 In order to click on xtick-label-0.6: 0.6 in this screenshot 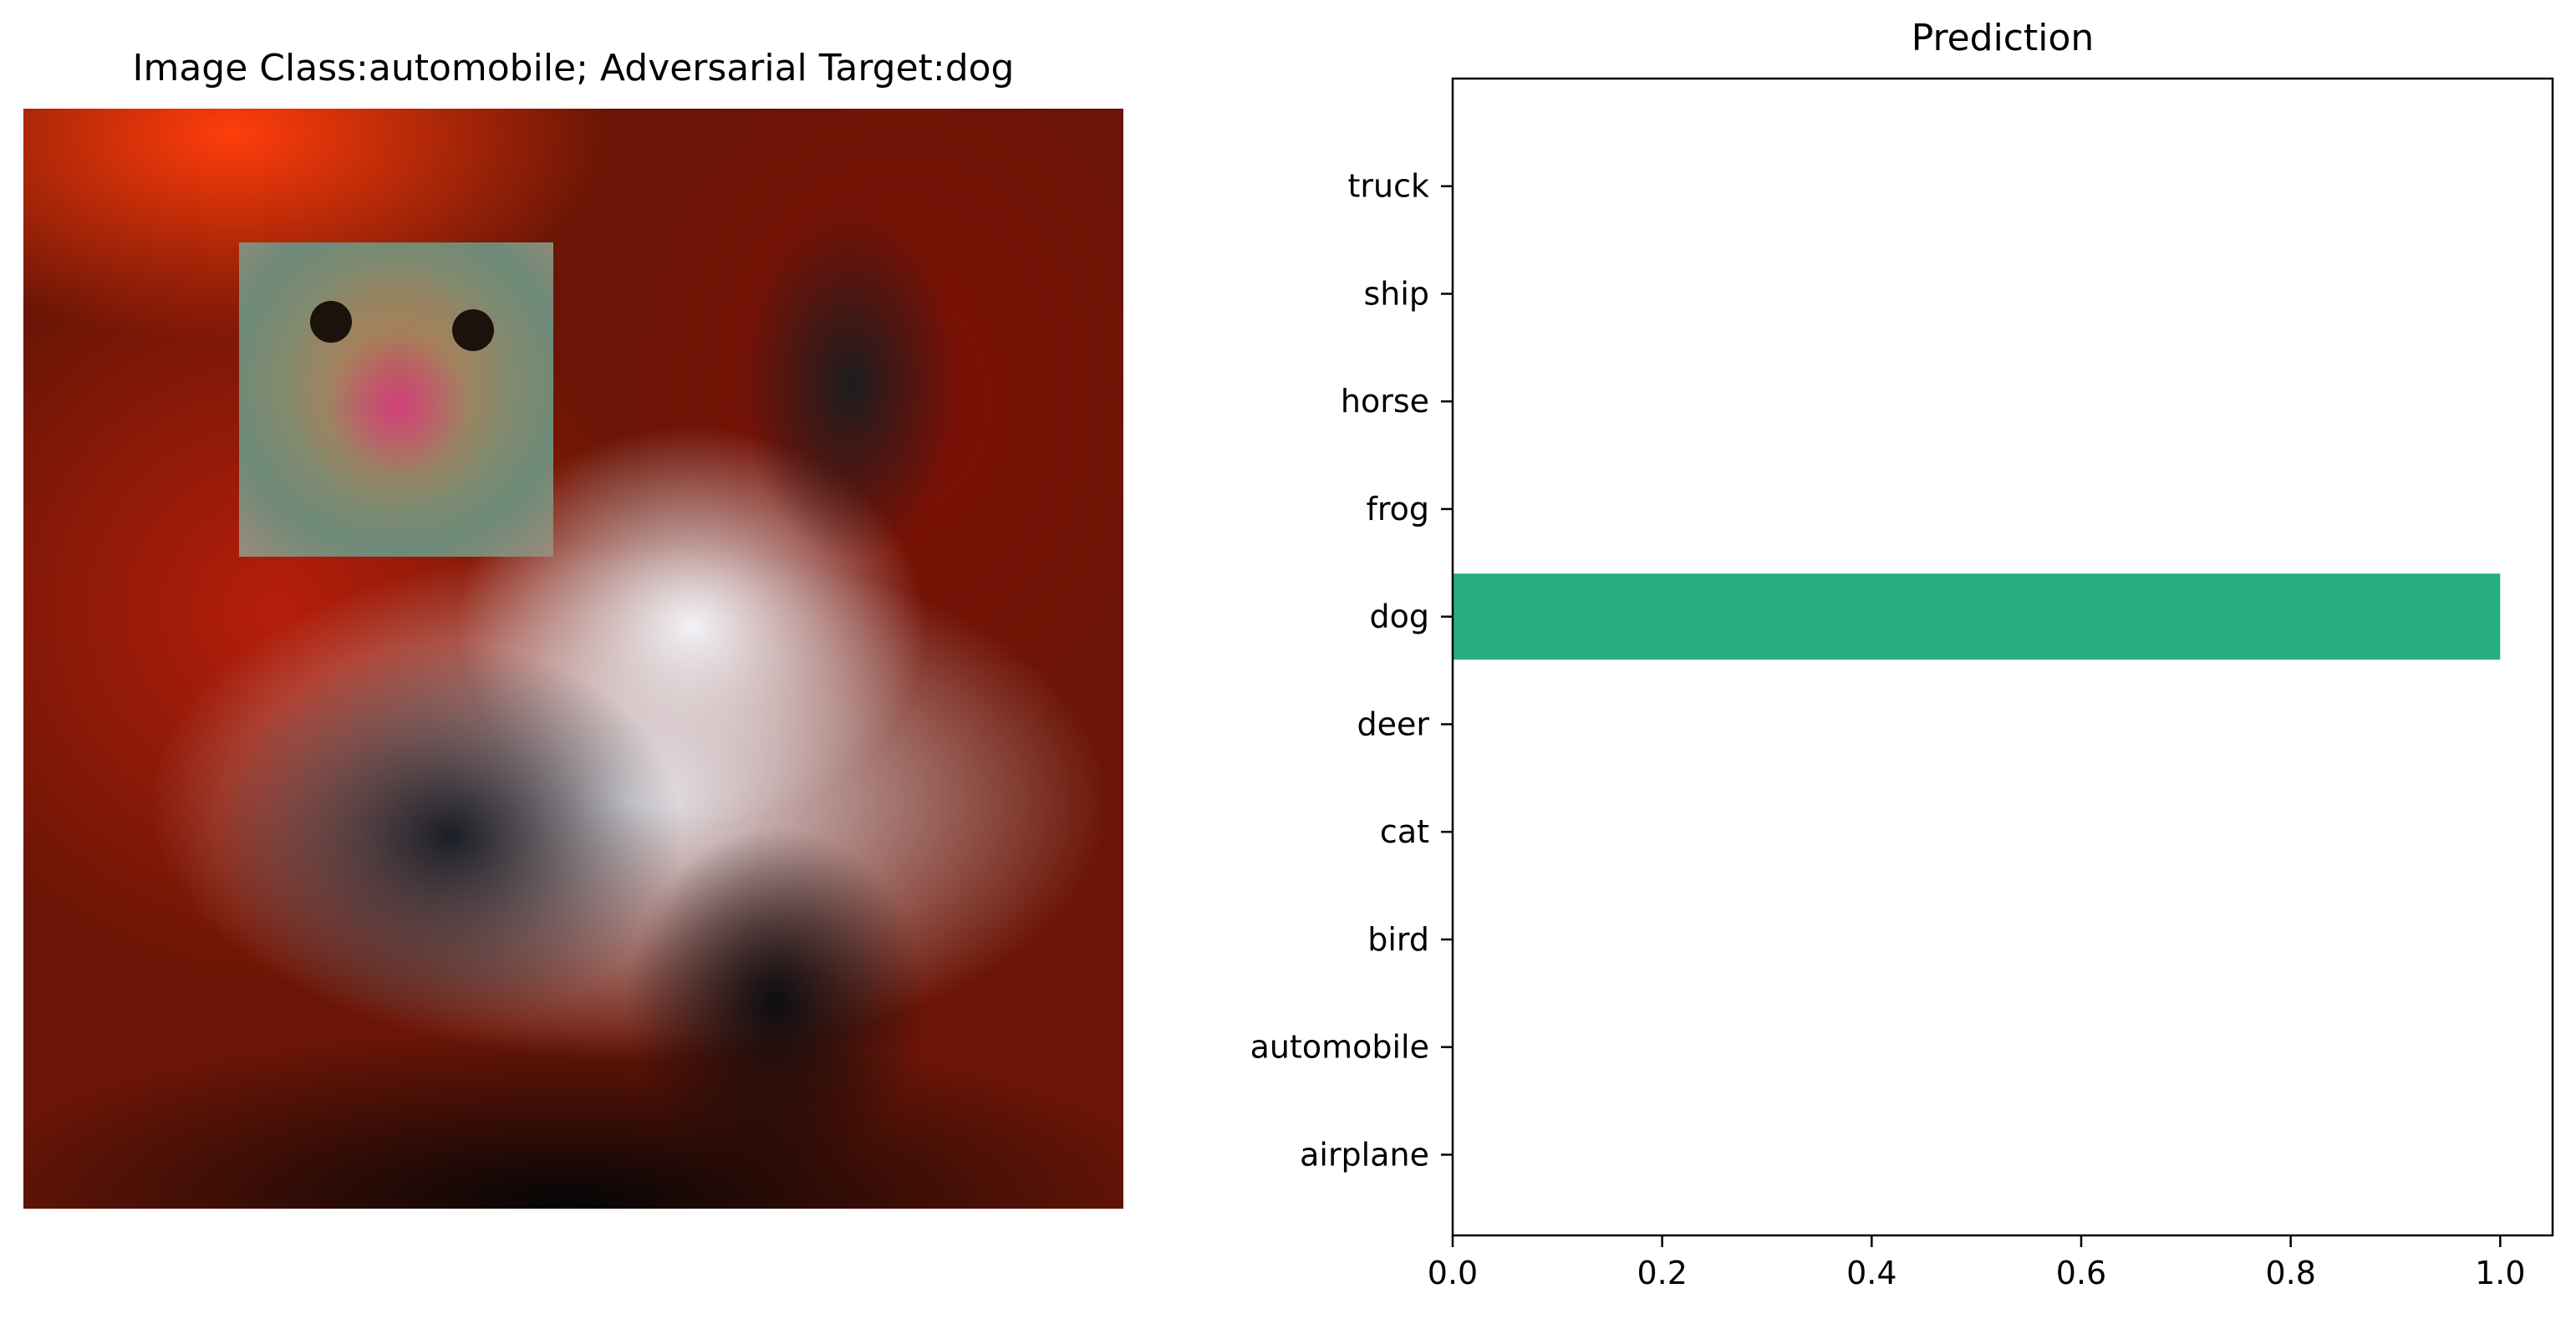, I will do `click(2081, 1273)`.